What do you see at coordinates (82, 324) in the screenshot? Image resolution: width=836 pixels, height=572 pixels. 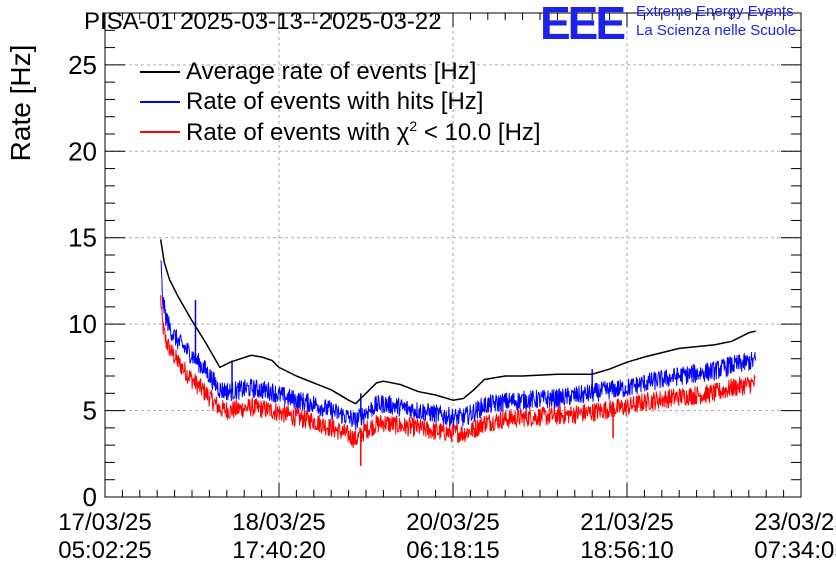 I see `y-tick-label: 10` at bounding box center [82, 324].